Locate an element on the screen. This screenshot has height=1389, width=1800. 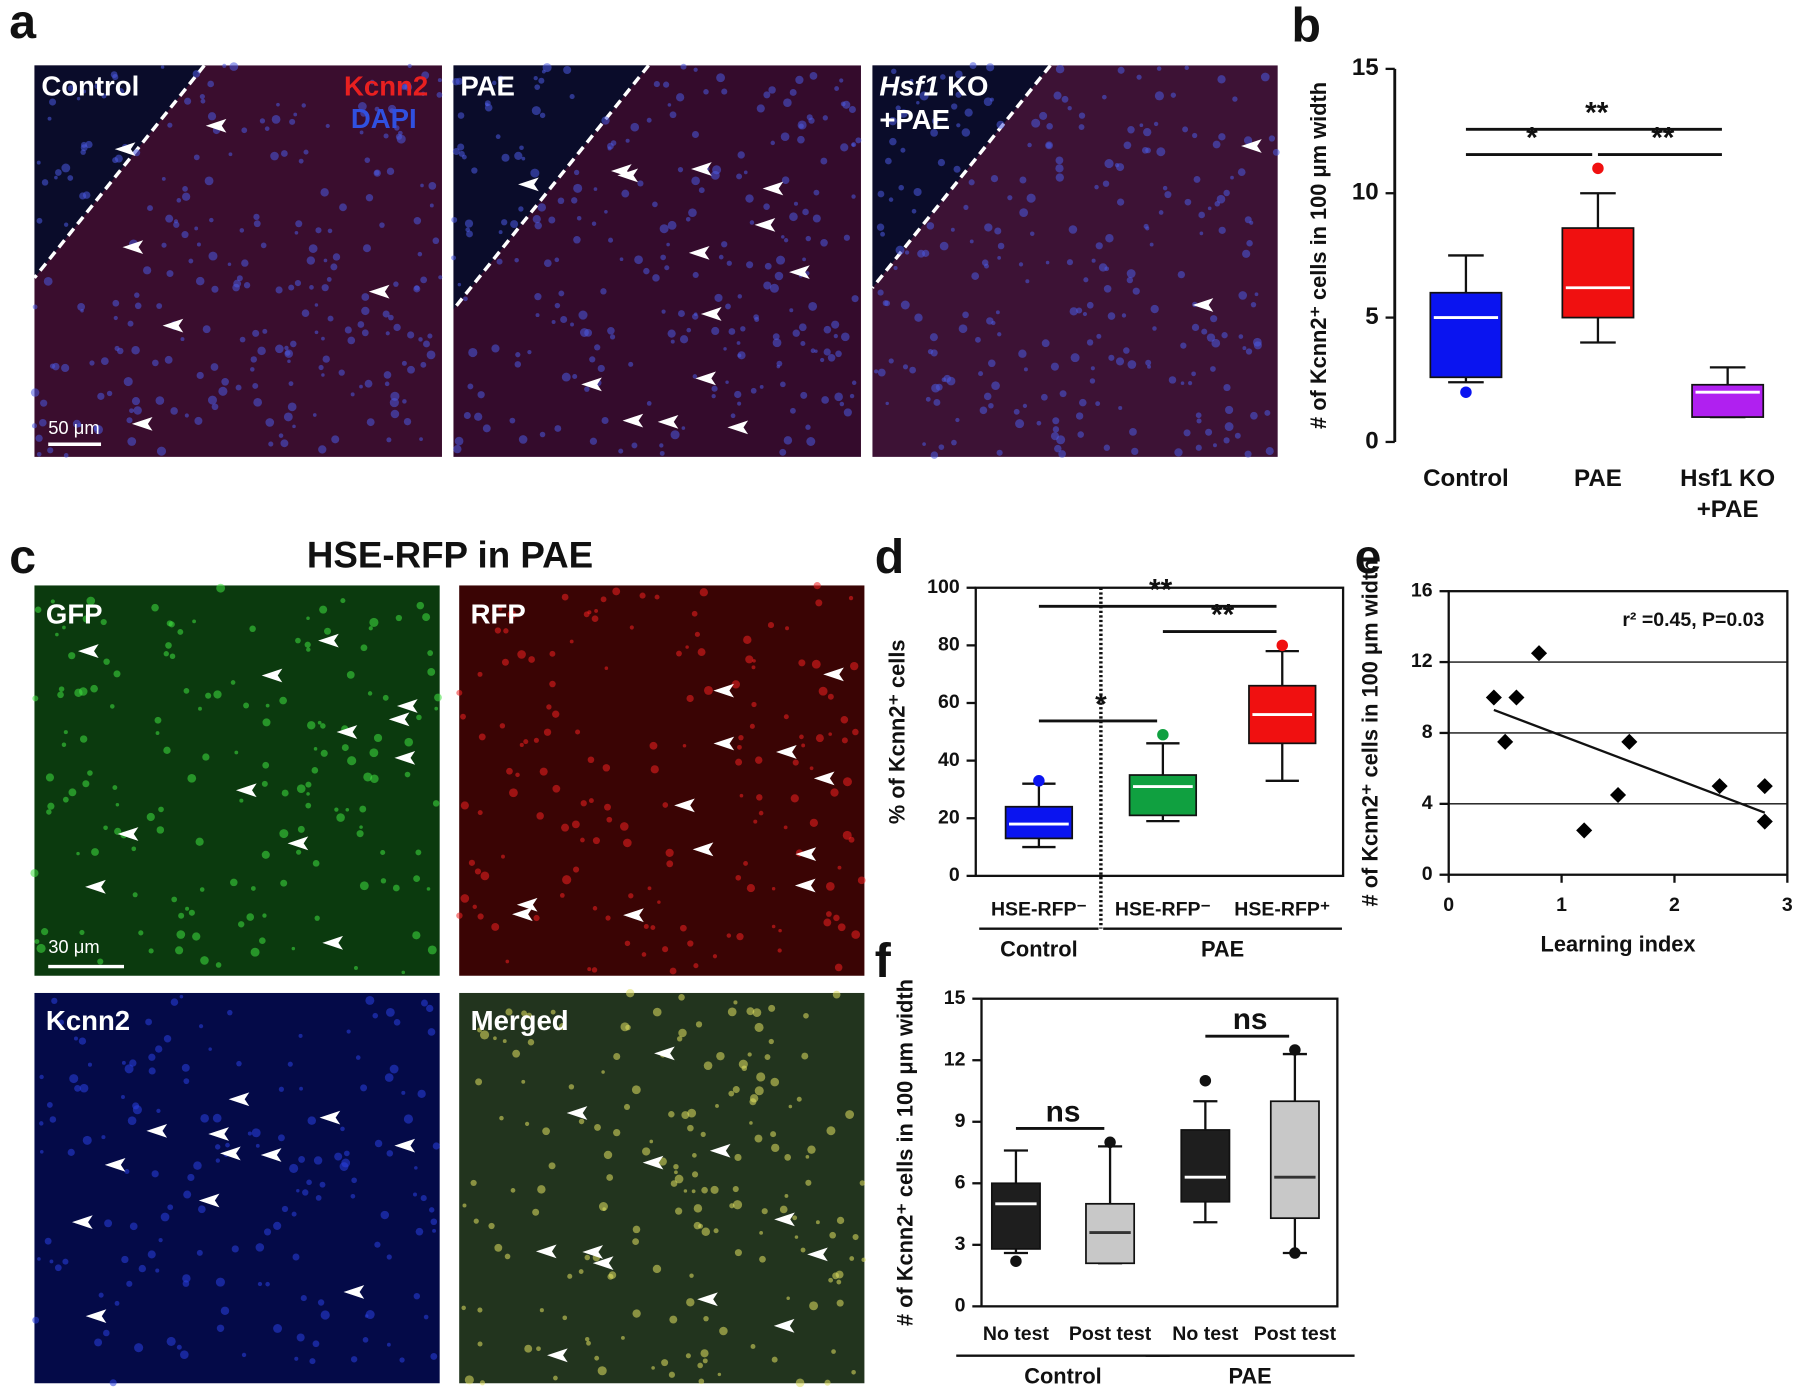
image-labels: GFP RFP Kcnn2 Merged 30 μm is located at coordinates (307, 817).